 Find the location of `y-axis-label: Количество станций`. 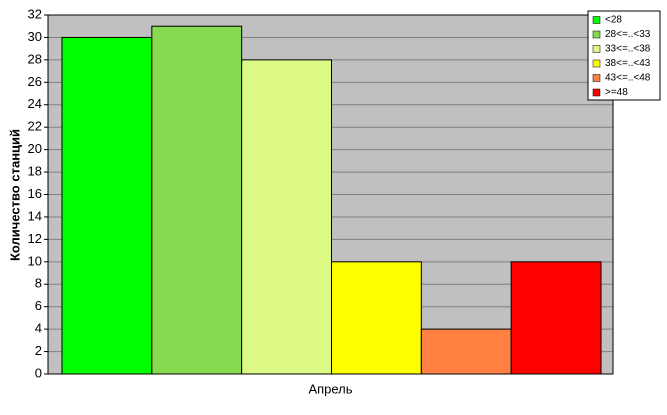

y-axis-label: Количество станций is located at coordinates (14, 195).